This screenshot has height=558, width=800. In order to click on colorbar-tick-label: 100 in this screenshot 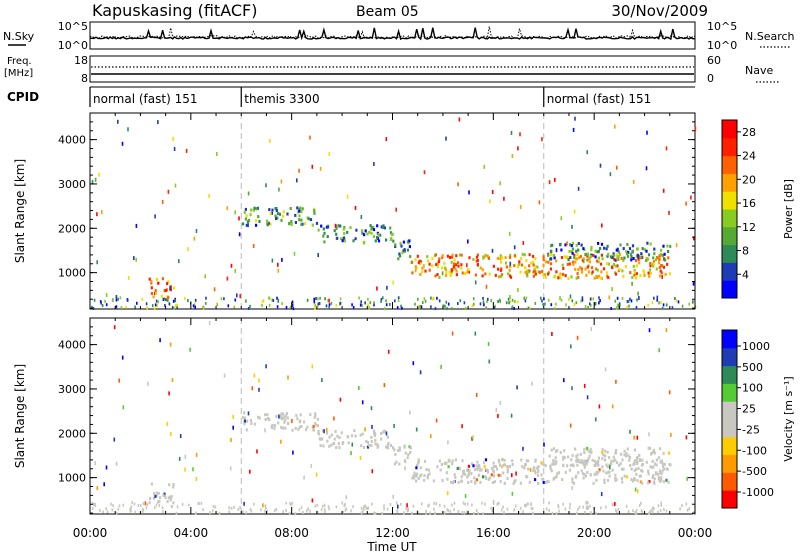, I will do `click(752, 388)`.